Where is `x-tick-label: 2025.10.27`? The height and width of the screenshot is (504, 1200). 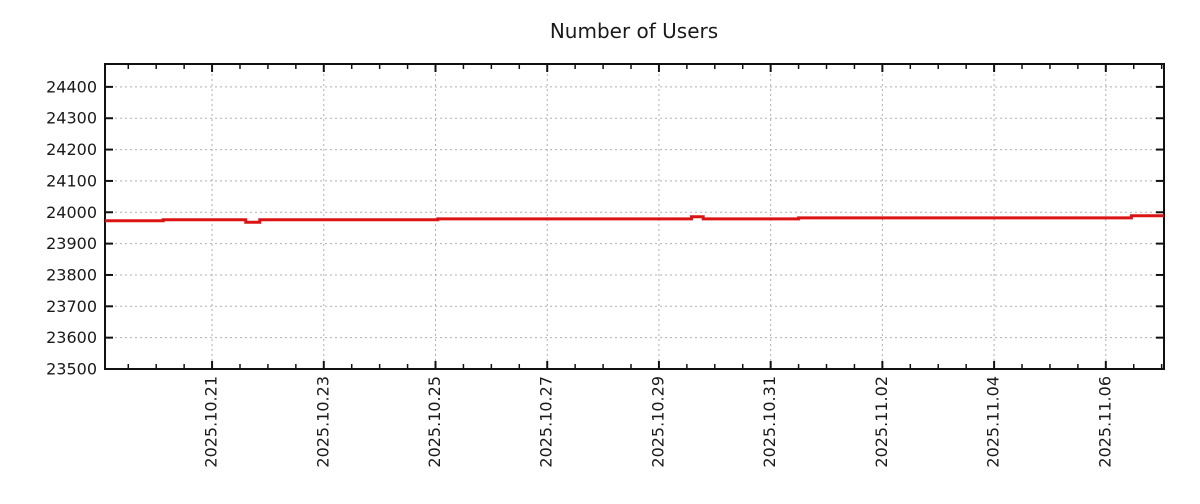 x-tick-label: 2025.10.27 is located at coordinates (546, 422).